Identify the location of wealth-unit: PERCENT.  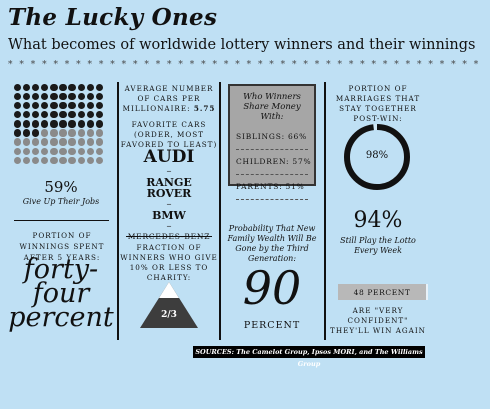
(272, 325).